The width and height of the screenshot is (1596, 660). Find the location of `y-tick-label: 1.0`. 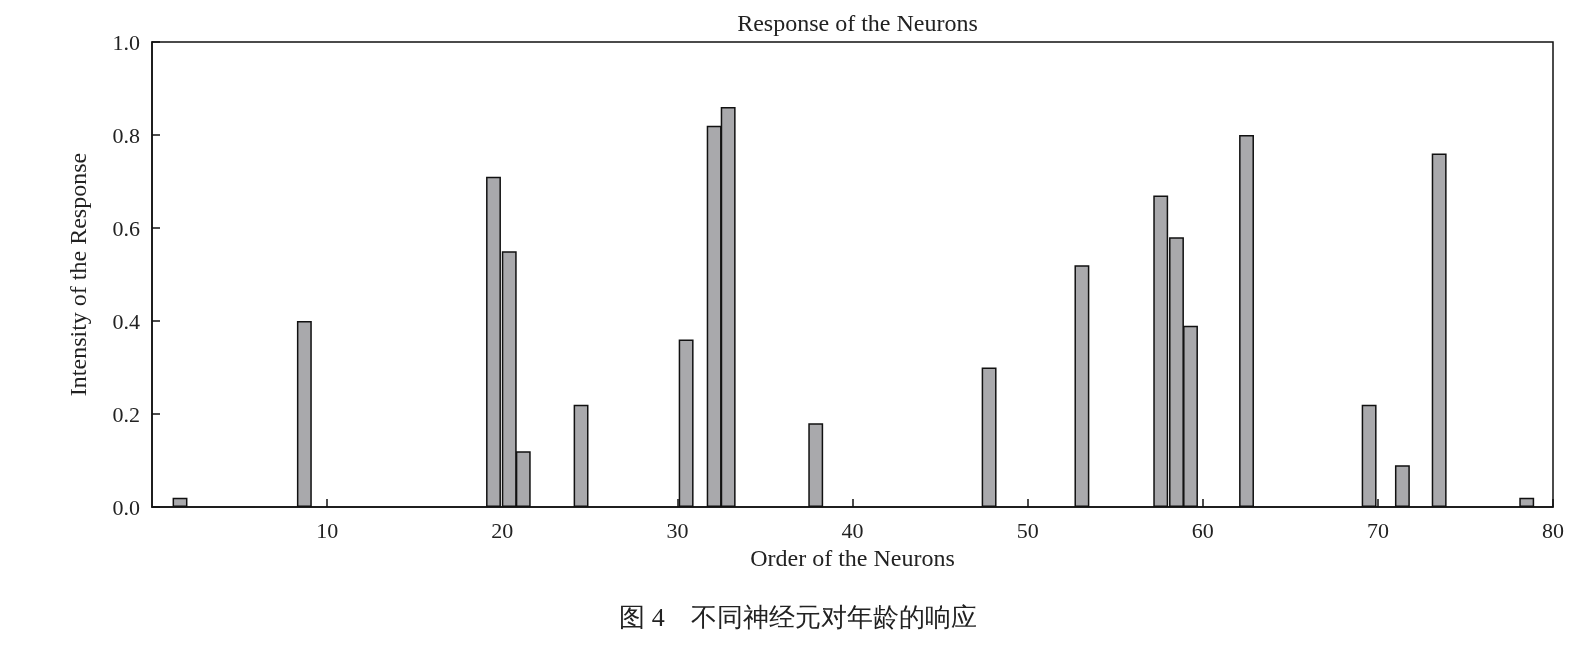

y-tick-label: 1.0 is located at coordinates (126, 42).